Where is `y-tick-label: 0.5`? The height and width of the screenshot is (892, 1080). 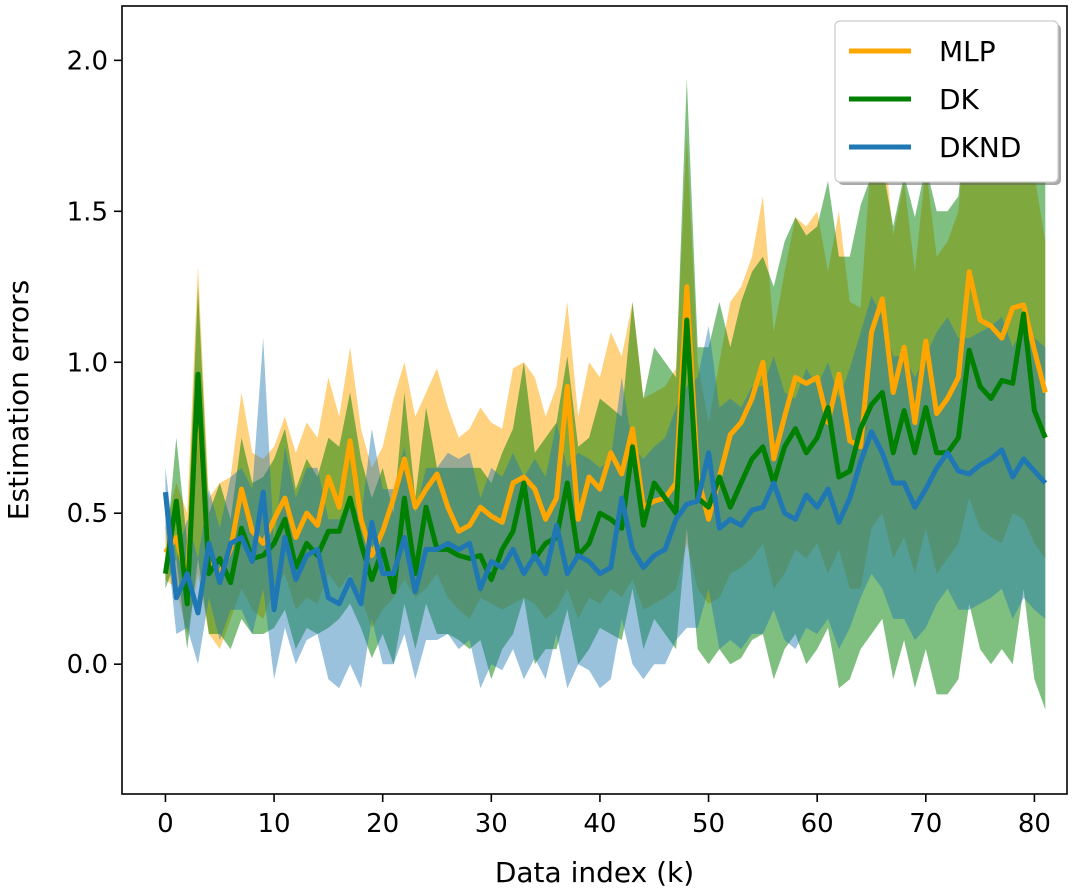 y-tick-label: 0.5 is located at coordinates (87, 514).